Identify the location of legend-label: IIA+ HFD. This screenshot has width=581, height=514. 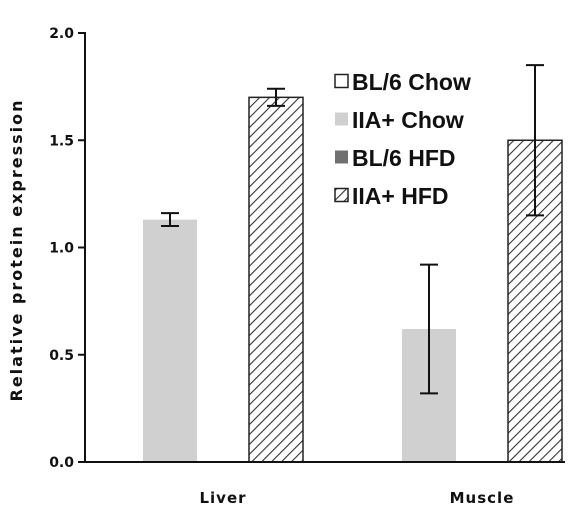
(400, 196).